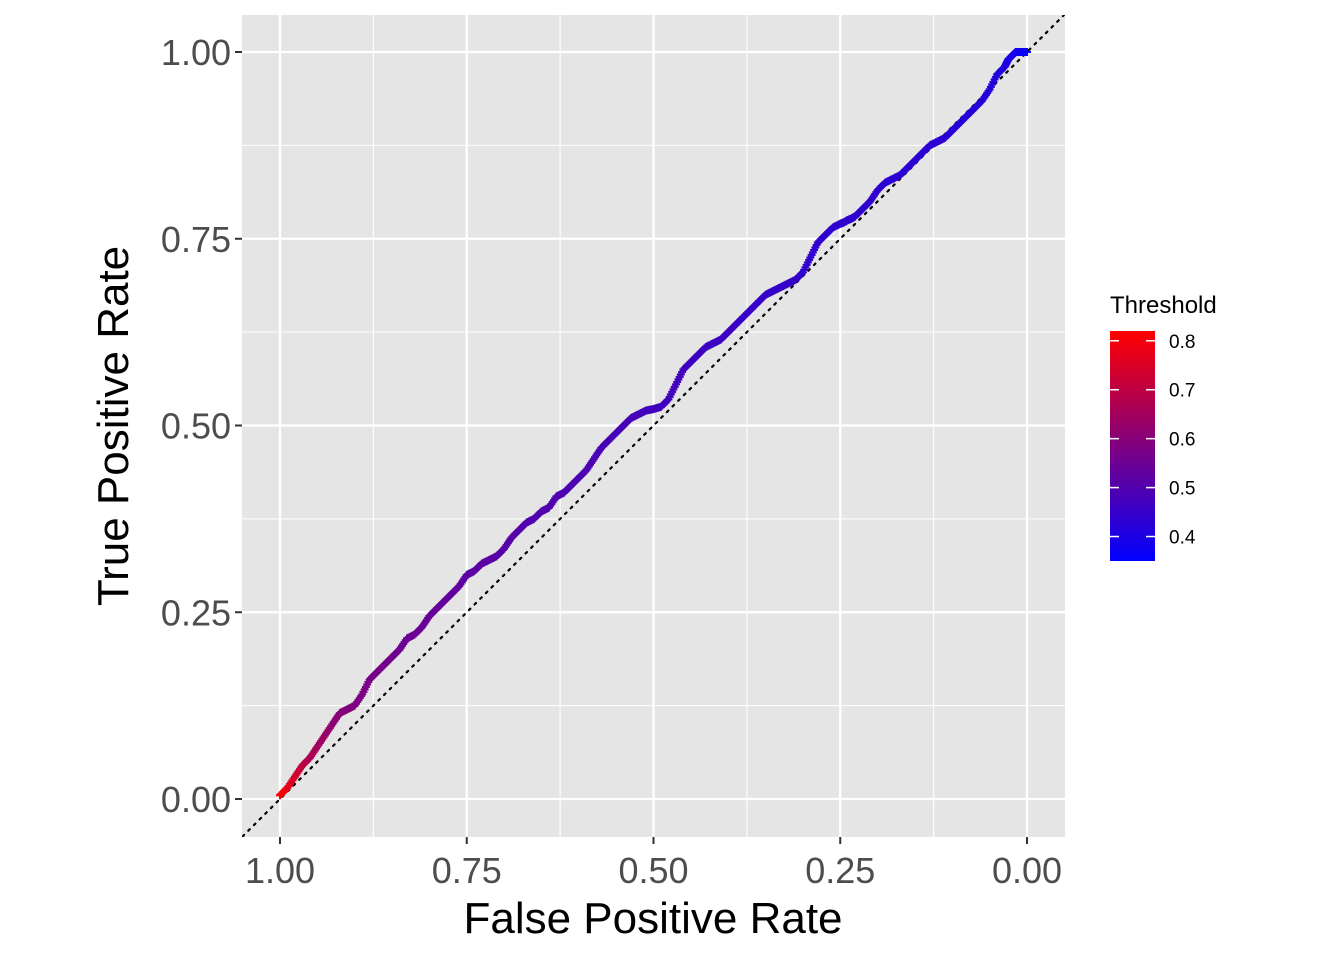 This screenshot has width=1344, height=960. I want to click on y-axis-ticks: 0.00 0.25 0.50 0.75 1.00, so click(201, 426).